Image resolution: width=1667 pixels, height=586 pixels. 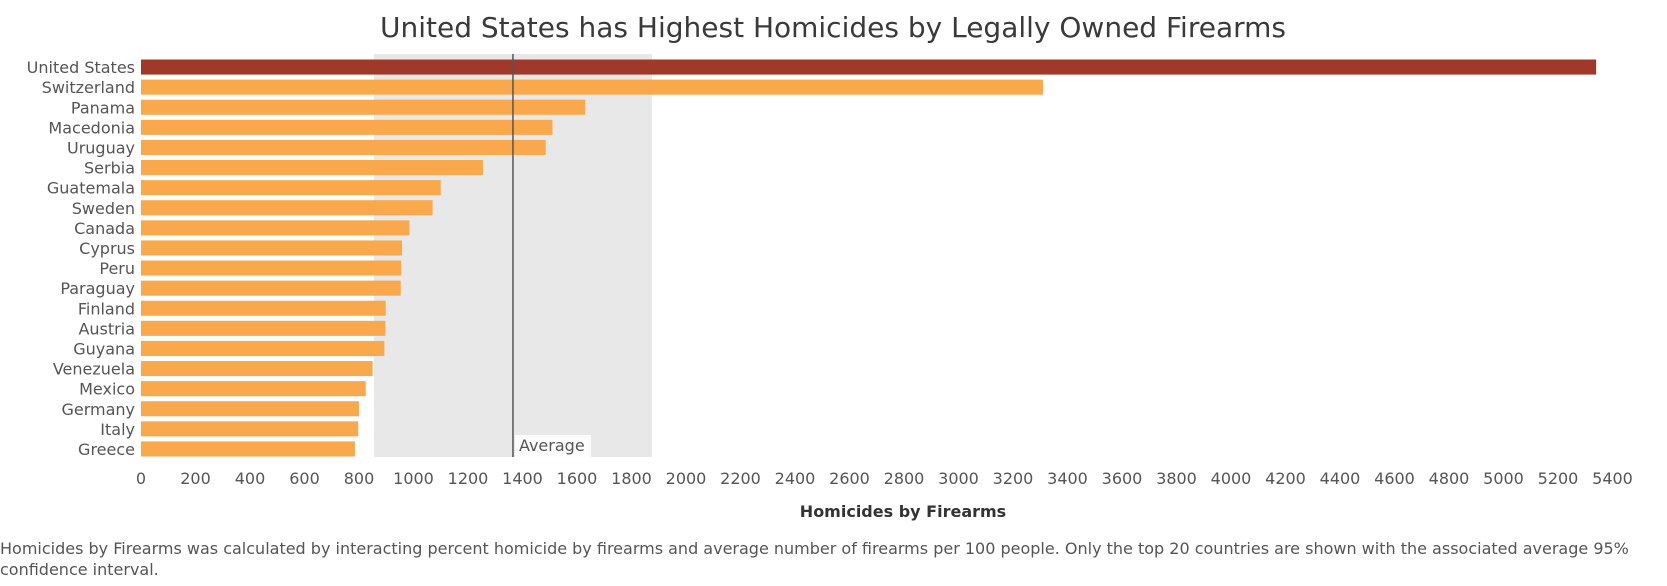 I want to click on x-tick-label: 1000, so click(x=413, y=478).